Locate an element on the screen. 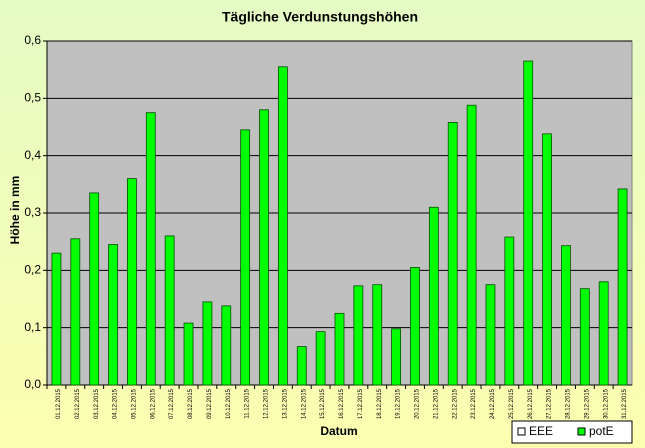 Image resolution: width=645 pixels, height=448 pixels. x-tick-label: 11.12.2015 is located at coordinates (248, 403).